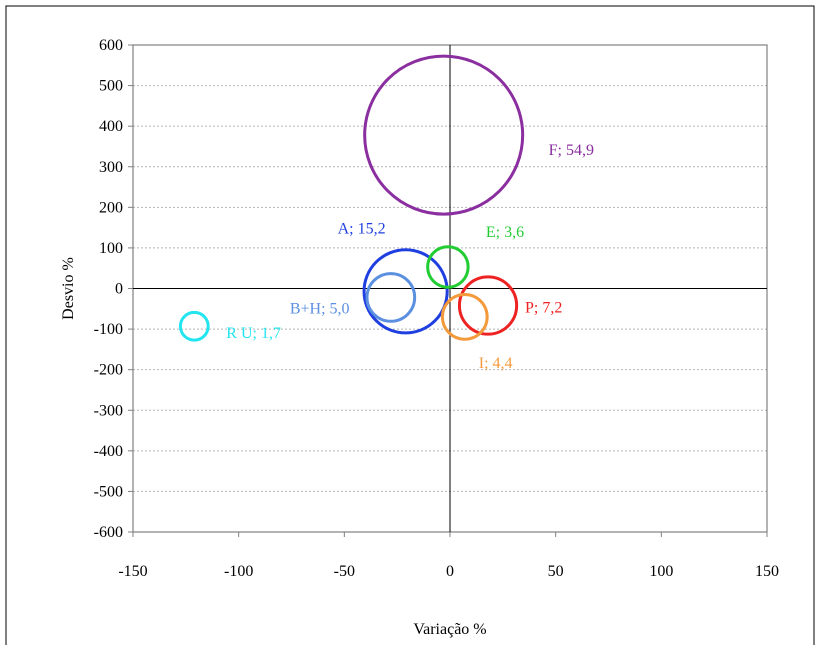 The width and height of the screenshot is (820, 650). Describe the element at coordinates (111, 45) in the screenshot. I see `y-tick-label: 600` at that location.